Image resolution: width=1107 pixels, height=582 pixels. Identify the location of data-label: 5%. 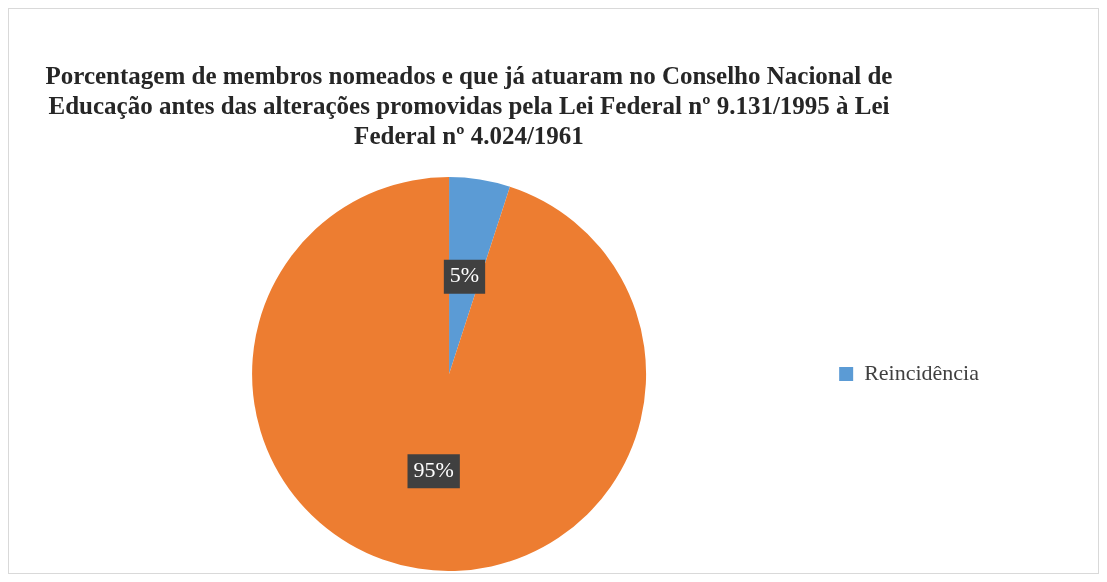
(464, 275).